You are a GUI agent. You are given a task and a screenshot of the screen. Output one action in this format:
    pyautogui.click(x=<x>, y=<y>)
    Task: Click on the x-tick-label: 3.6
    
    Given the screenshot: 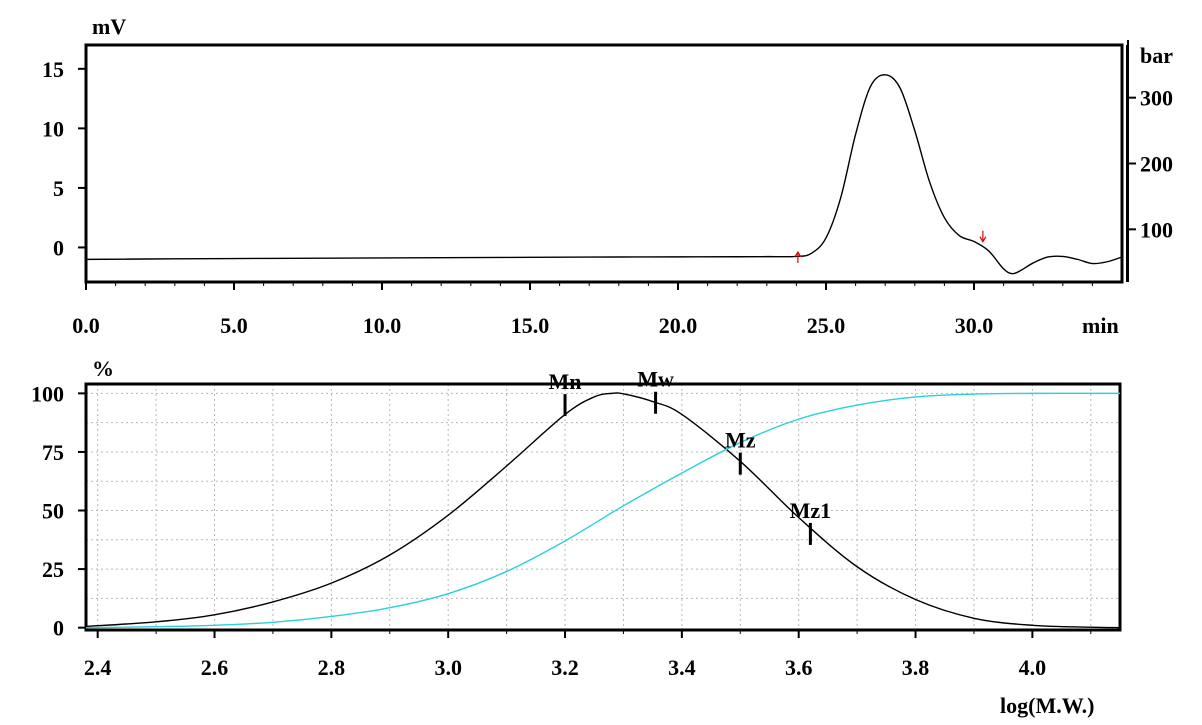 What is the action you would take?
    pyautogui.click(x=799, y=667)
    